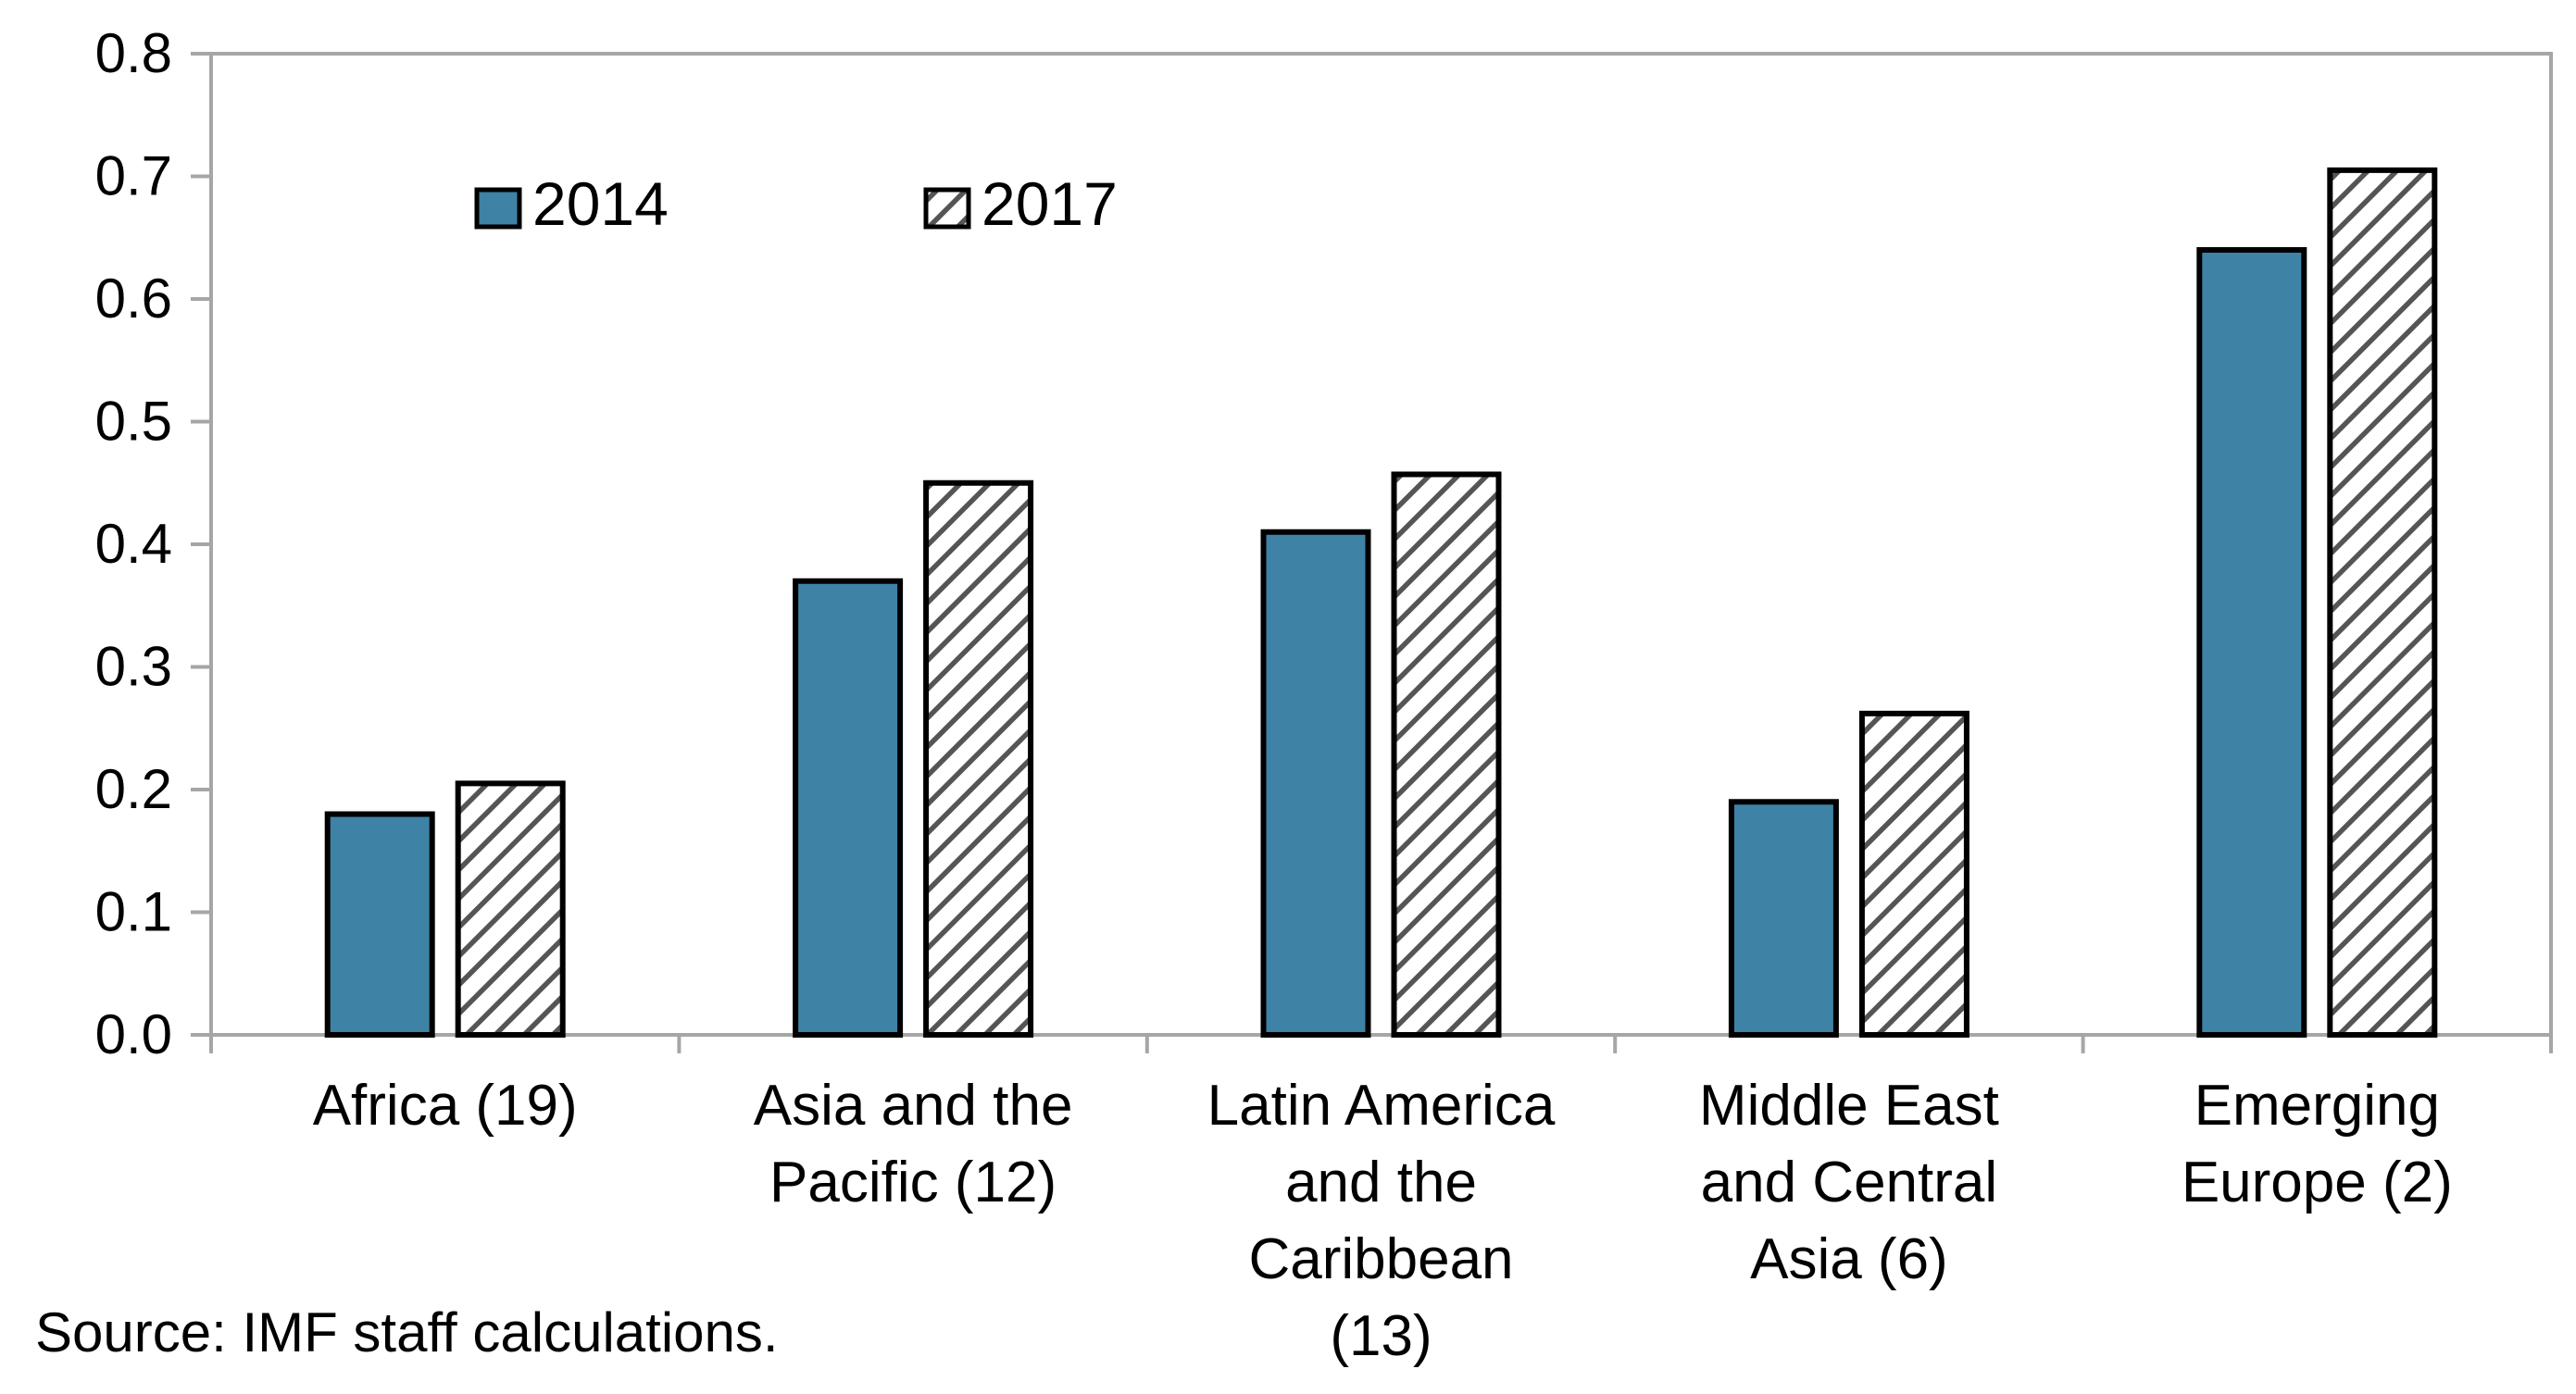 This screenshot has height=1394, width=2576. What do you see at coordinates (134, 53) in the screenshot?
I see `y-tick-label: 0.8` at bounding box center [134, 53].